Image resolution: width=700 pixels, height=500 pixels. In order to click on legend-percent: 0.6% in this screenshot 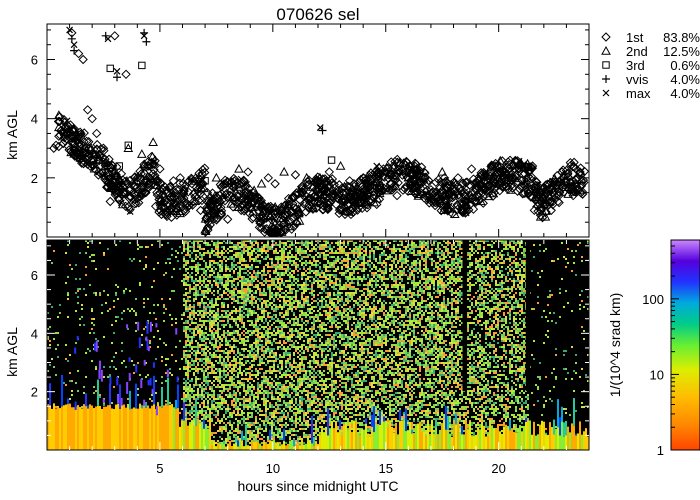, I will do `click(685, 65)`.